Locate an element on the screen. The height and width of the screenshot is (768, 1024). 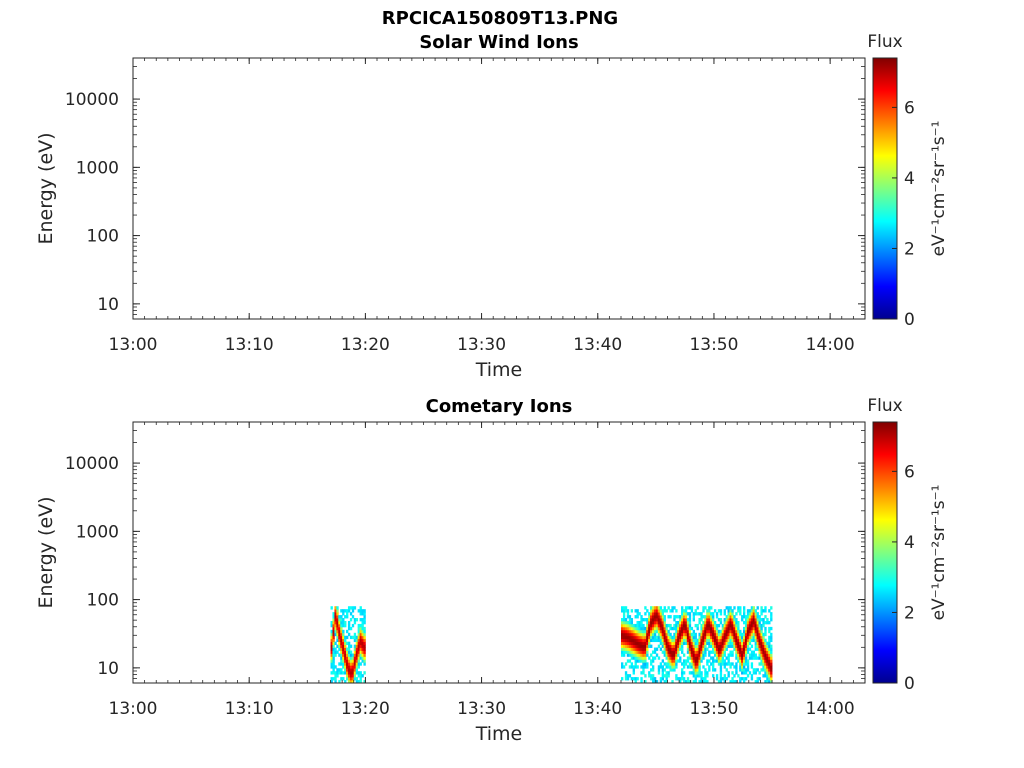
panel-title: Cometary Ions is located at coordinates (499, 406).